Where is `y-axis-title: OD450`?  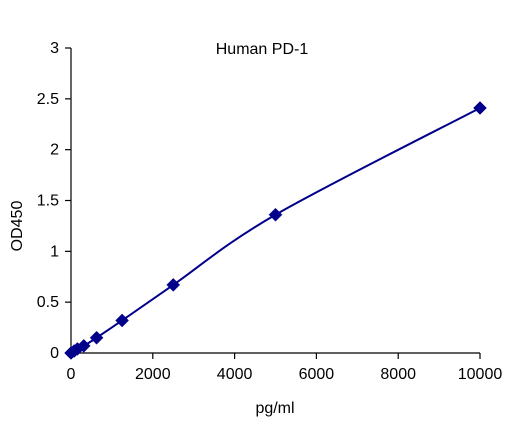
y-axis-title: OD450 is located at coordinates (17, 226).